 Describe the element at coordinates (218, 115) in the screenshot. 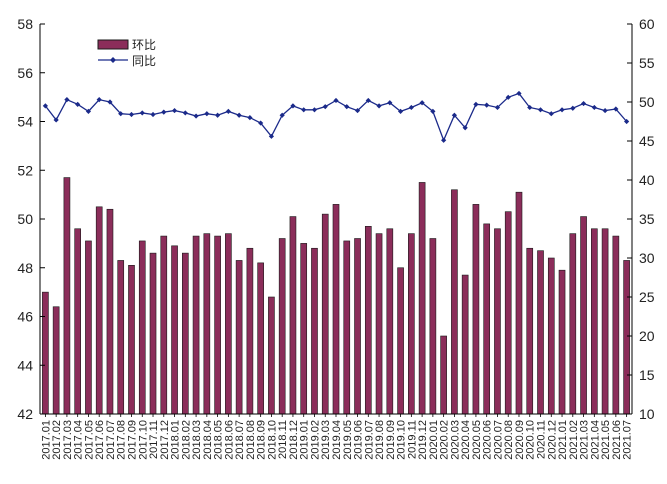

I see `line-point-2018.05` at that location.